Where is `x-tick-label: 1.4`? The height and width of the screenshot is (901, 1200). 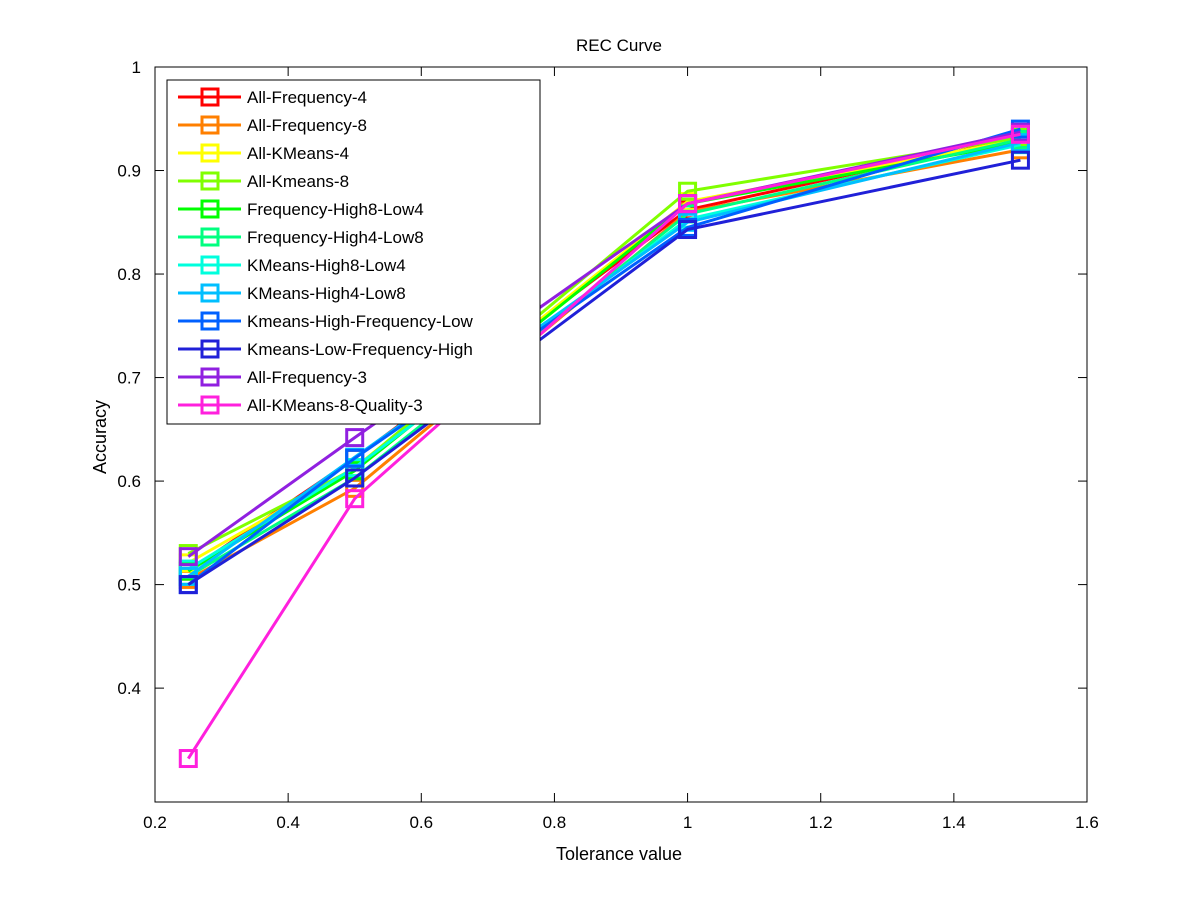
x-tick-label: 1.4 is located at coordinates (954, 822).